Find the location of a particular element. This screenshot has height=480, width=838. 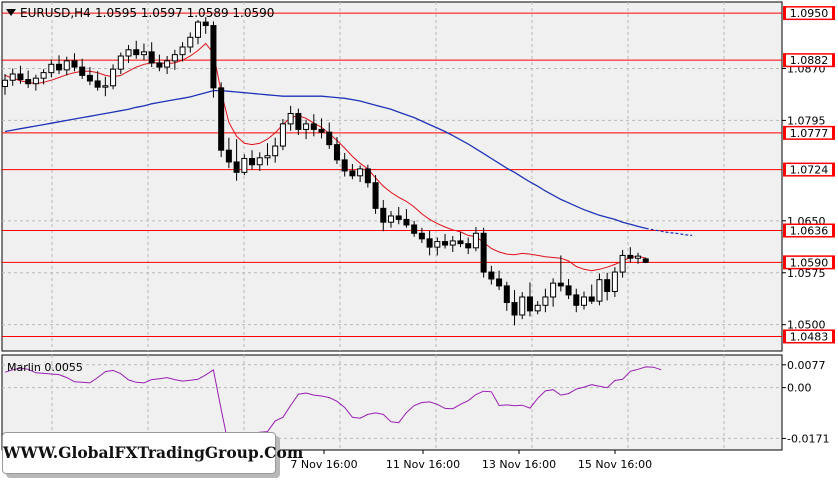

price-tick-label: 1.0500 is located at coordinates (806, 325).